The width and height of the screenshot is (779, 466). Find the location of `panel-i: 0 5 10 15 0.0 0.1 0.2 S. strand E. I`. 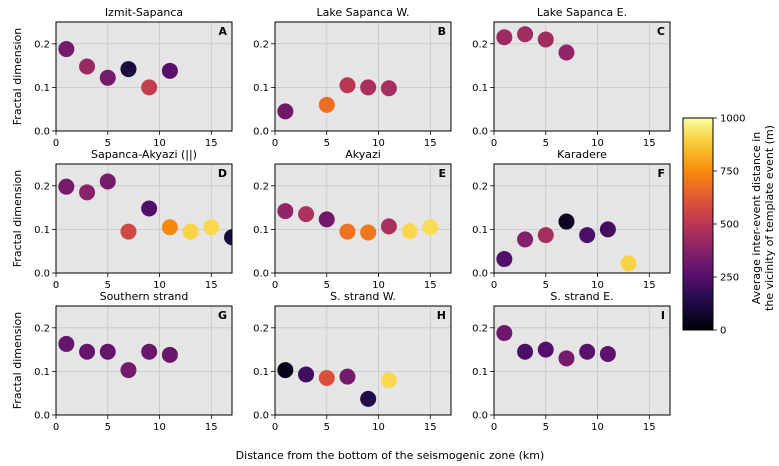

panel-i: 0 5 10 15 0.0 0.1 0.2 S. strand E. I is located at coordinates (571, 361).